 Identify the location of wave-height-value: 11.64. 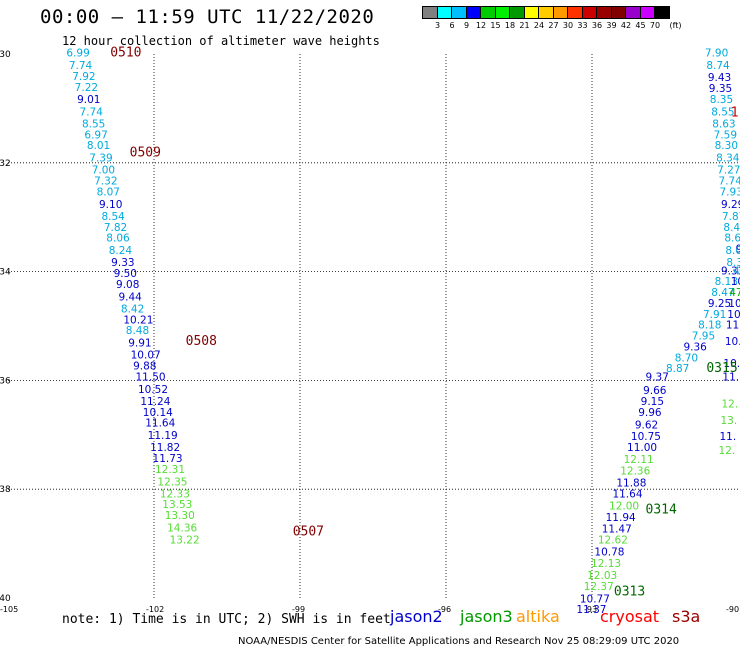
(160, 424).